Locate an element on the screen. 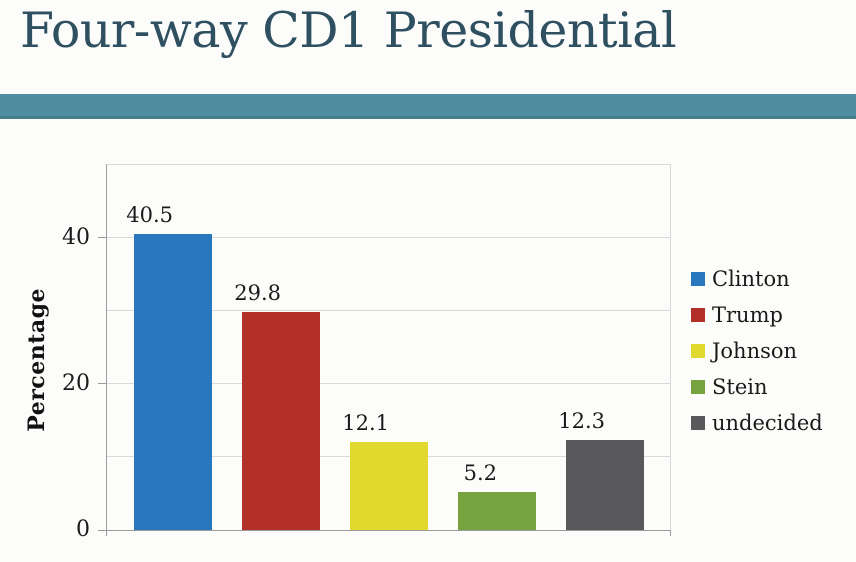  legend-item-clinton: Clinton is located at coordinates (757, 279).